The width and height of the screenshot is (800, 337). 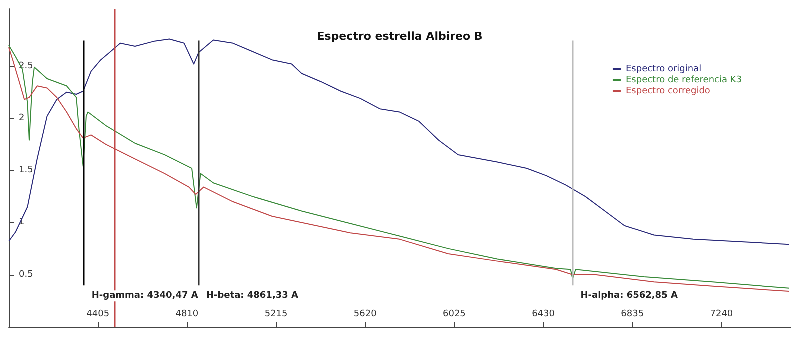 What do you see at coordinates (187, 315) in the screenshot?
I see `x-tick-label: 4810` at bounding box center [187, 315].